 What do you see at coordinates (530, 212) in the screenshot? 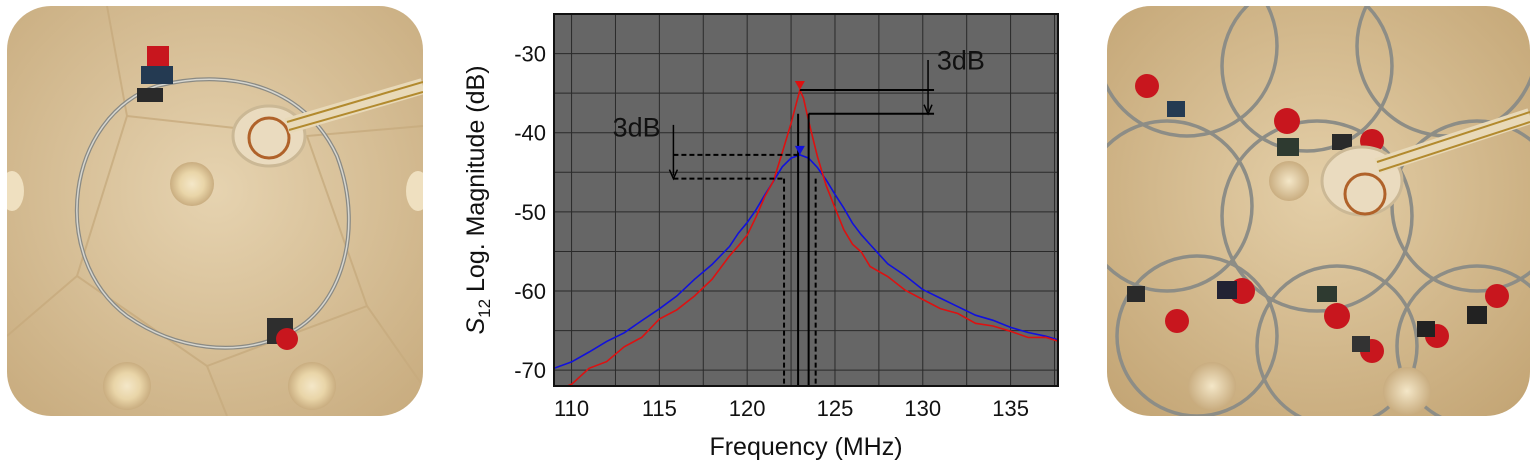
I see `y-tick-label: -50` at bounding box center [530, 212].